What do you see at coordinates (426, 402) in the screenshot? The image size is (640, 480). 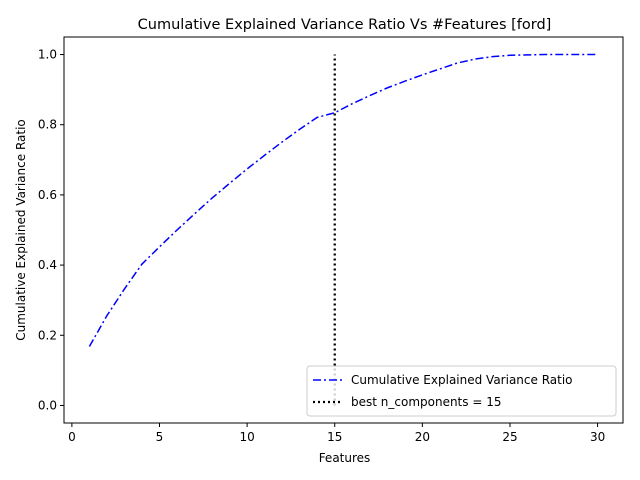 I see `legend-label-1: best n_components = 15` at bounding box center [426, 402].